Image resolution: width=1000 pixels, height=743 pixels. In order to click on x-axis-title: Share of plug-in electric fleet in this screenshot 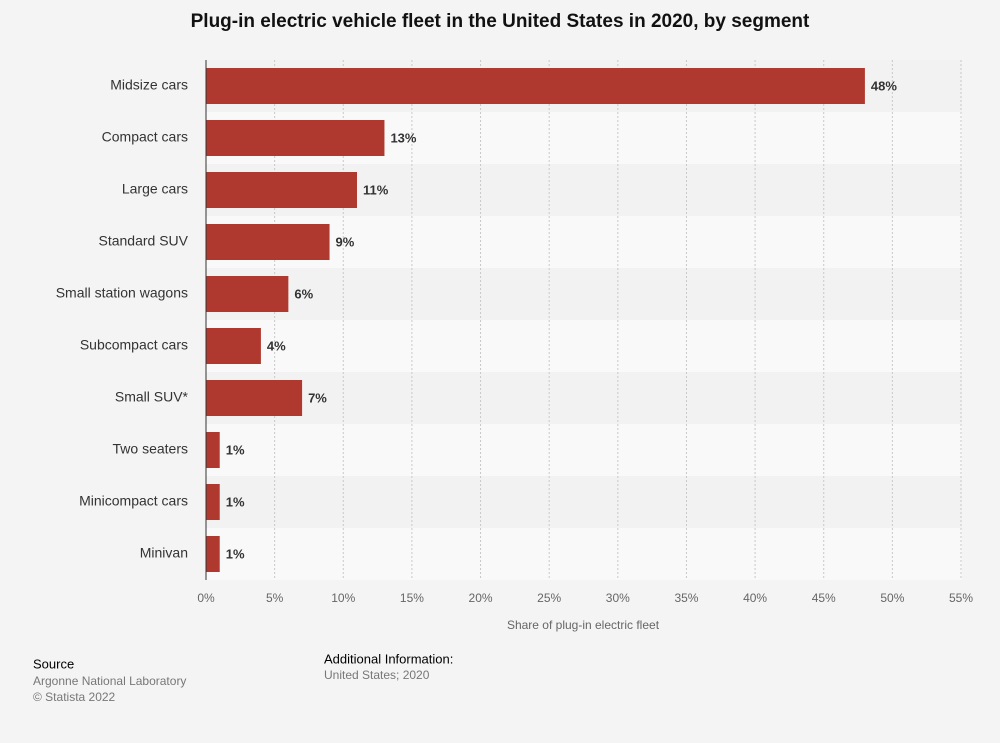, I will do `click(583, 625)`.